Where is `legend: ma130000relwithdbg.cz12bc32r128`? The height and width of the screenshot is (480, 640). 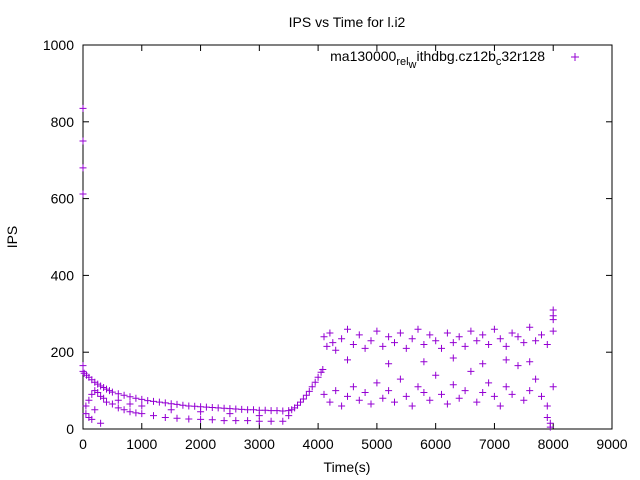 legend: ma130000relwithdbg.cz12bc32r128 is located at coordinates (454, 59).